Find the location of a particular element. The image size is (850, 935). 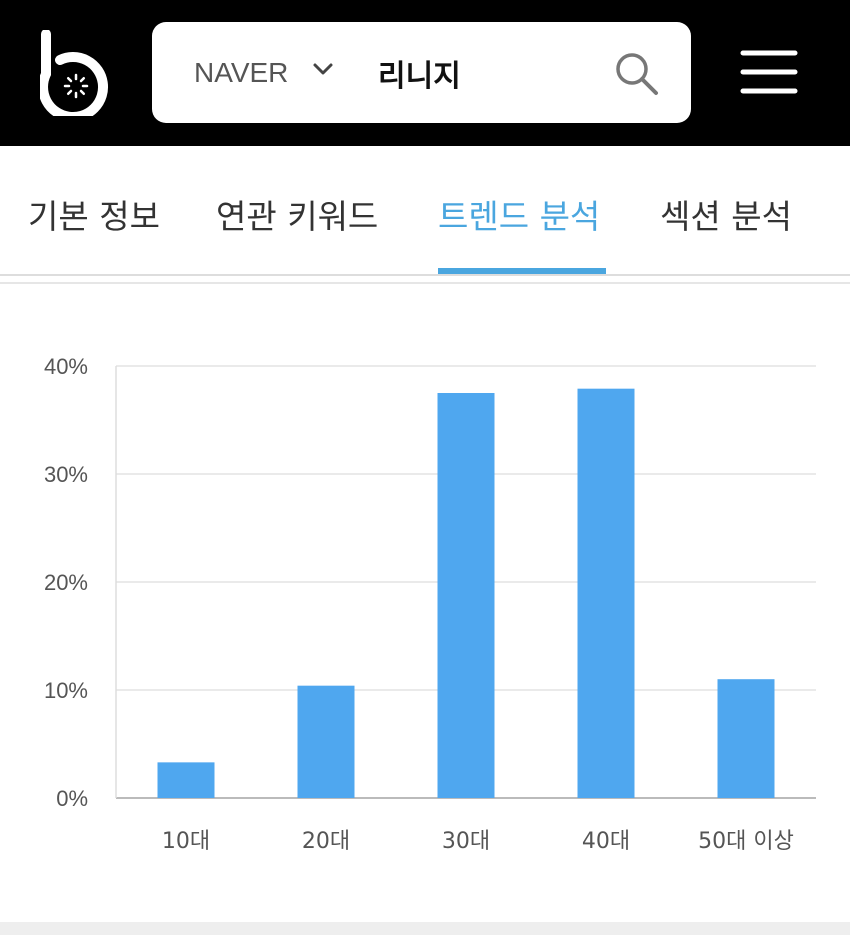

tab-trend-analysis: 트렌드 분석 is located at coordinates (519, 216).